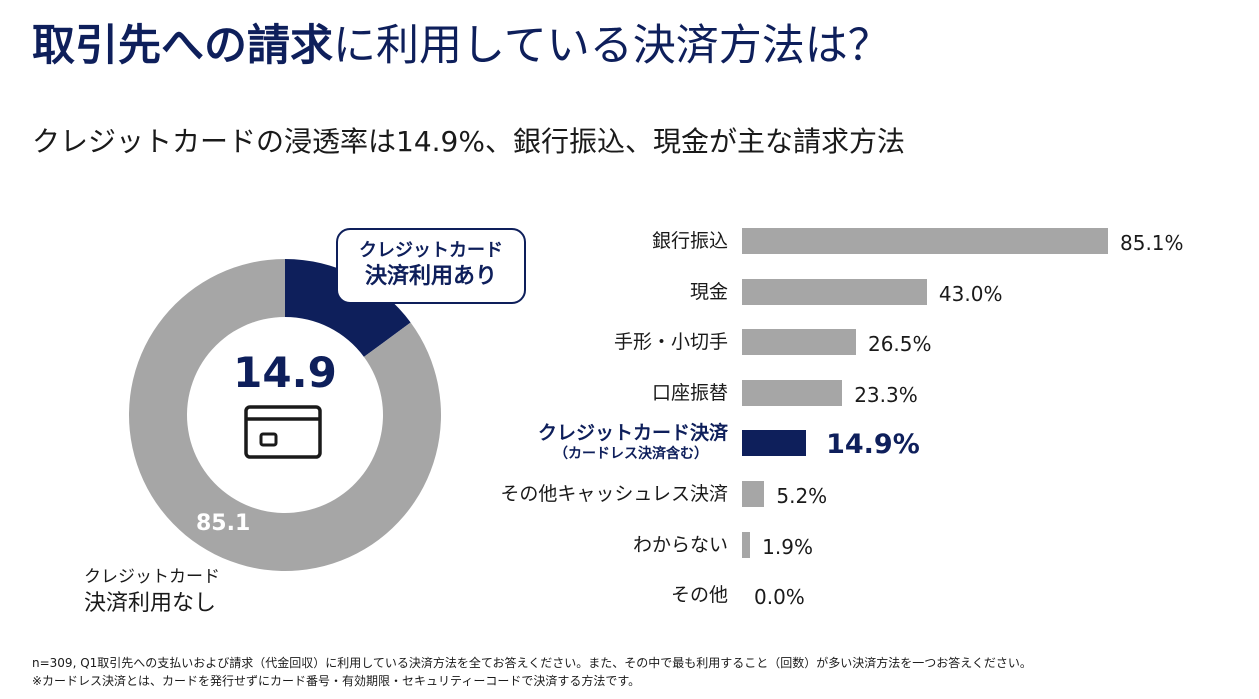 This screenshot has width=1259, height=699. I want to click on bar-category-label: 現金, so click(709, 292).